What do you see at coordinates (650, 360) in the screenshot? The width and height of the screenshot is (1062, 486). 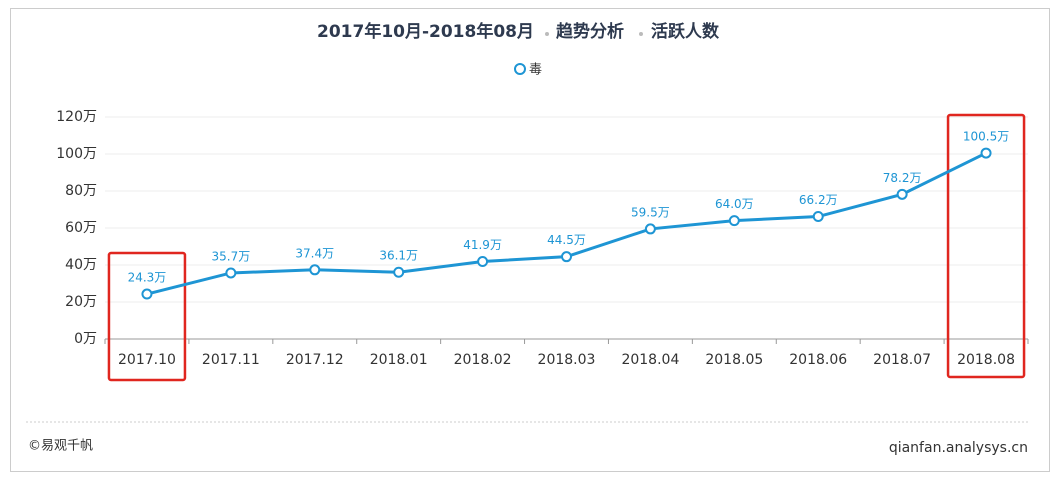 I see `x-tick-label: 2018.04` at bounding box center [650, 360].